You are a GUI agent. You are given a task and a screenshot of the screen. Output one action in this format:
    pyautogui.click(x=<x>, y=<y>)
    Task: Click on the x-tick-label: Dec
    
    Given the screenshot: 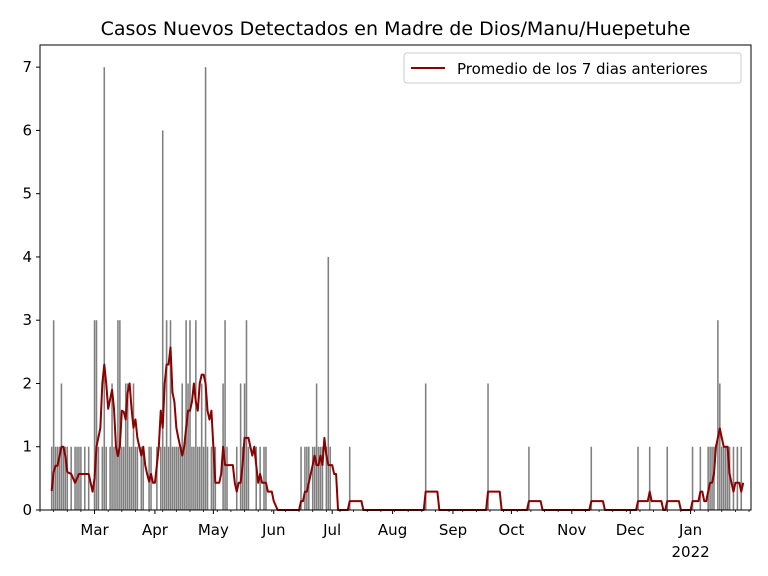 What is the action you would take?
    pyautogui.click(x=630, y=530)
    